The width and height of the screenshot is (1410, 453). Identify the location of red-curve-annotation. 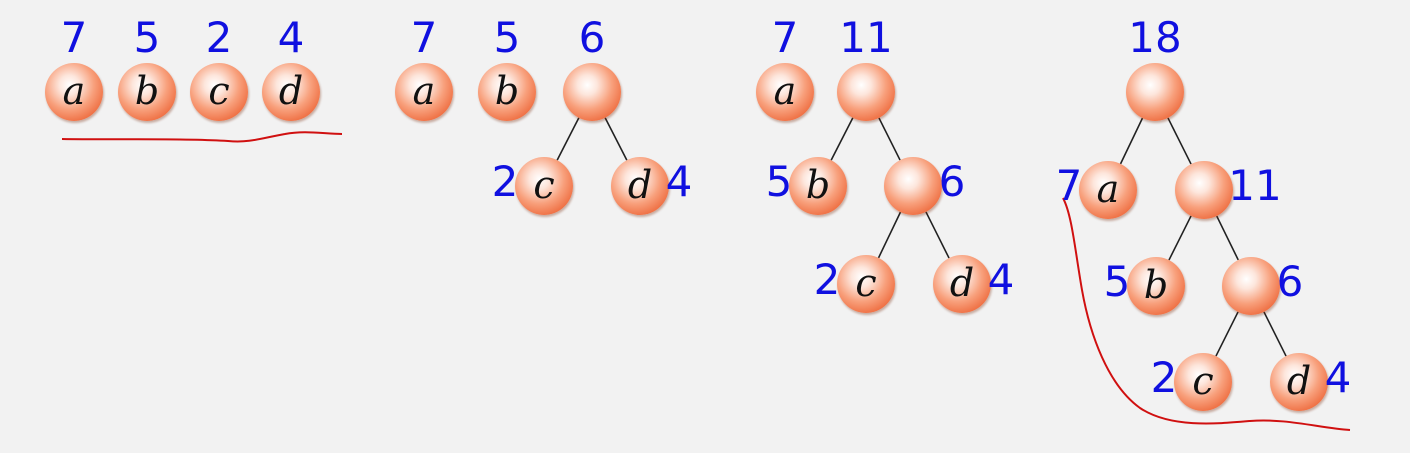
(1206, 314).